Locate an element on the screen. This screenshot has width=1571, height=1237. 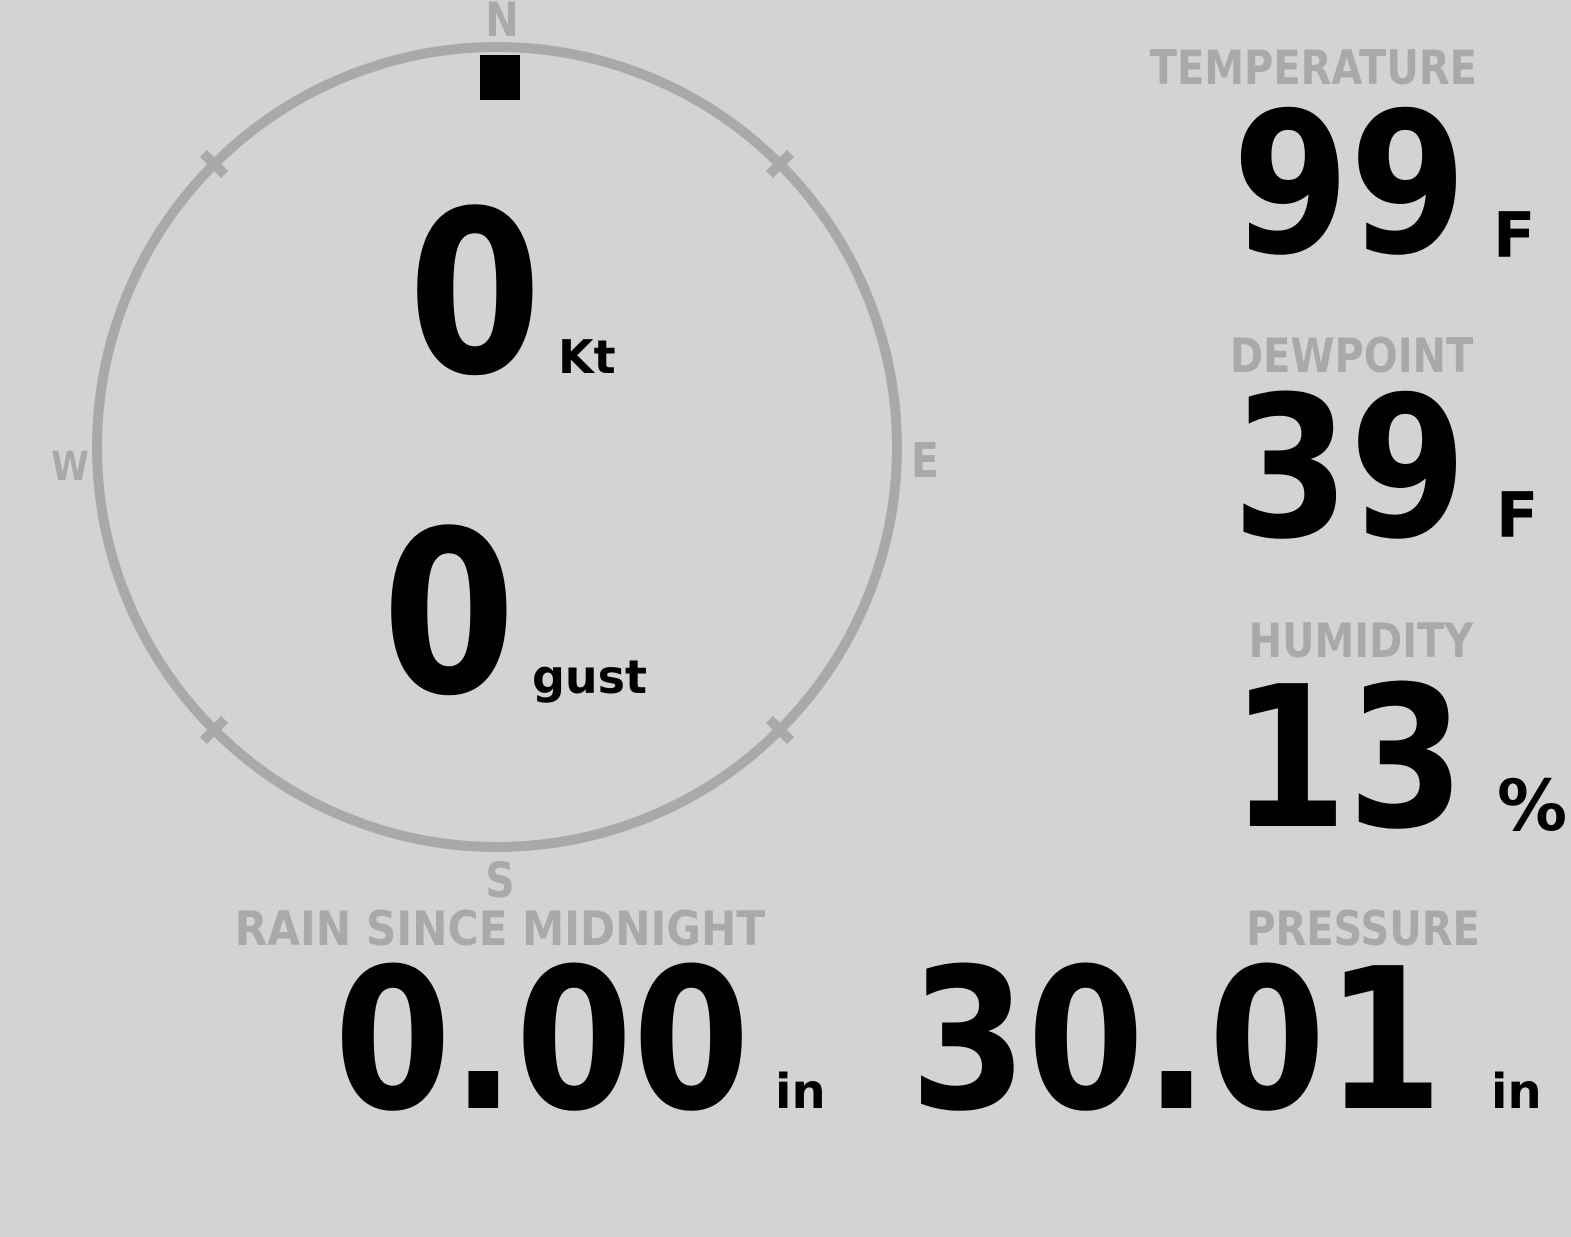
temperature-label: TEMPERATURE is located at coordinates (1313, 68).